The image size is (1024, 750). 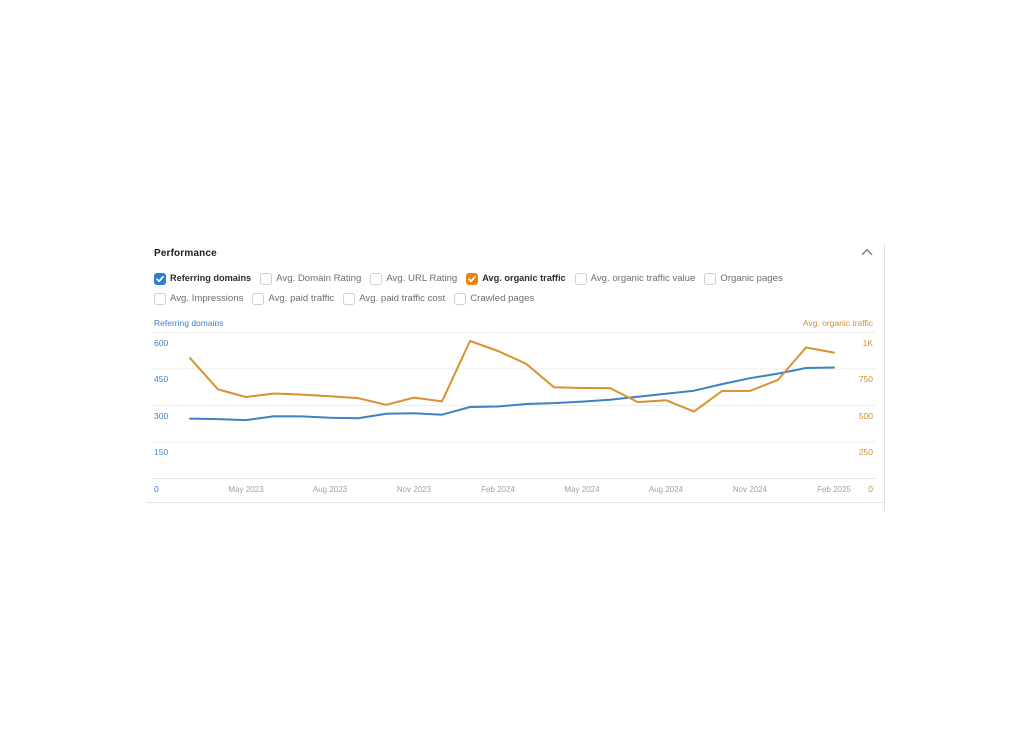 I want to click on metric-label-avg-url-rating: Avg. URL Rating, so click(x=422, y=278).